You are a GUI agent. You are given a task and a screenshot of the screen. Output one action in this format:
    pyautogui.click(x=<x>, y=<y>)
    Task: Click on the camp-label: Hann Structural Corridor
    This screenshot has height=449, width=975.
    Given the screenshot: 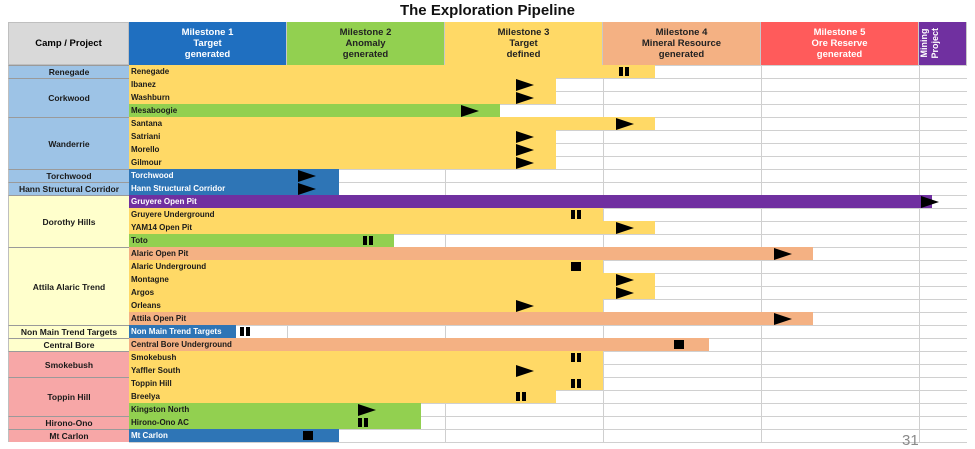 What is the action you would take?
    pyautogui.click(x=68, y=188)
    